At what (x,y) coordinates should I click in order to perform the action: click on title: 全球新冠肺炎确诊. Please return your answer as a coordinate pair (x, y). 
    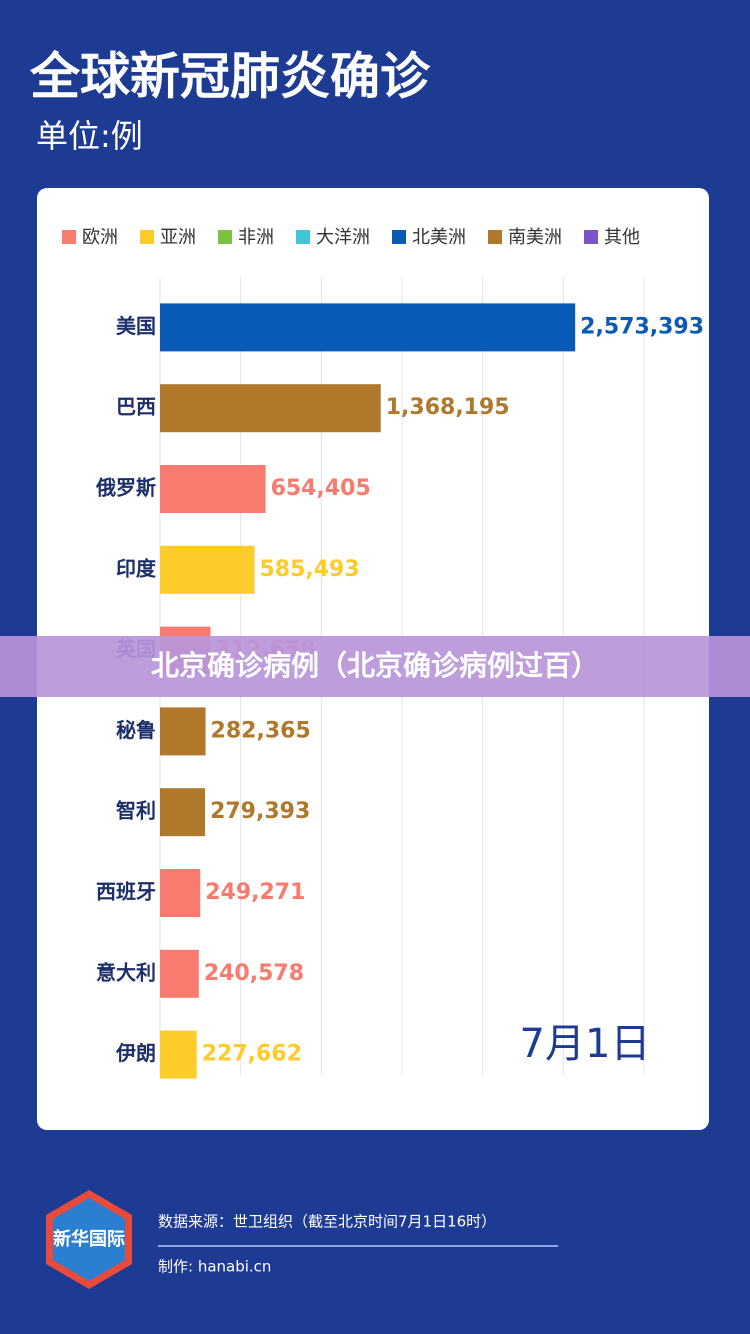
    Looking at the image, I should click on (230, 77).